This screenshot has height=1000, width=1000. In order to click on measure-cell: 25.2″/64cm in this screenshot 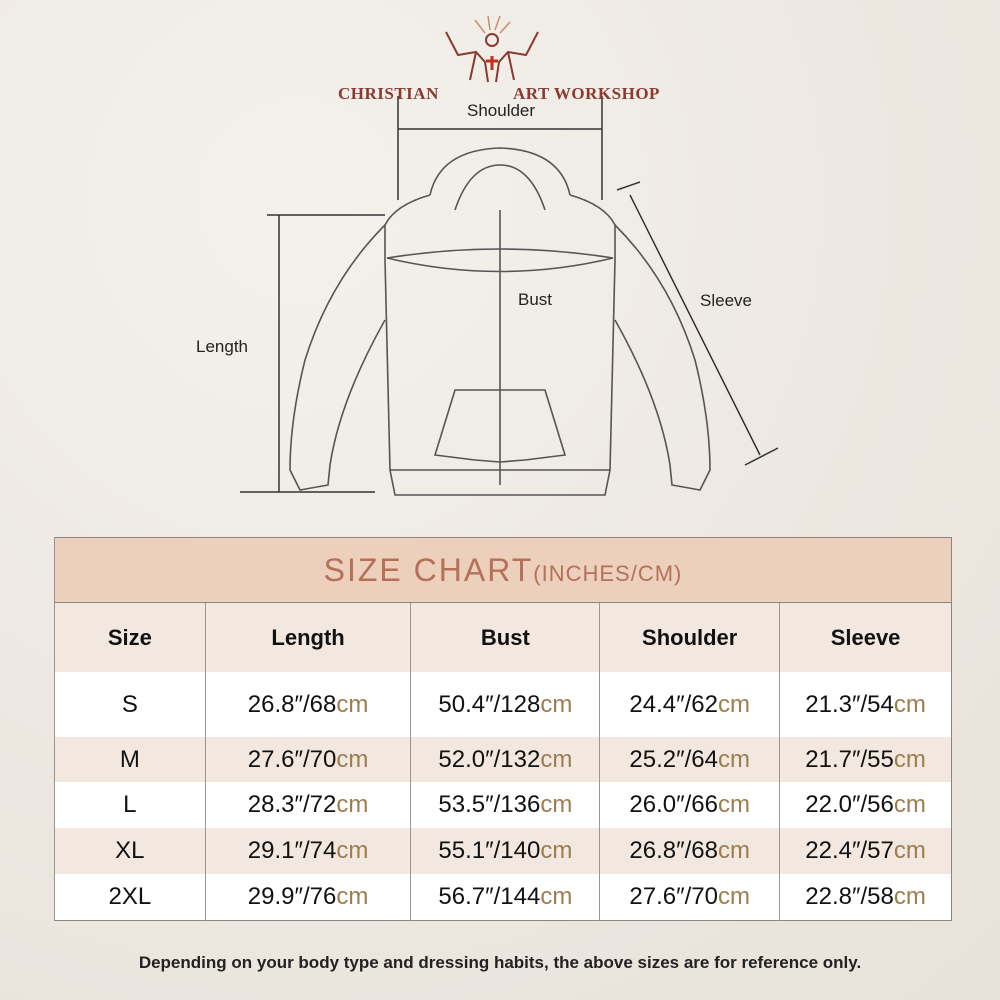, I will do `click(689, 759)`.